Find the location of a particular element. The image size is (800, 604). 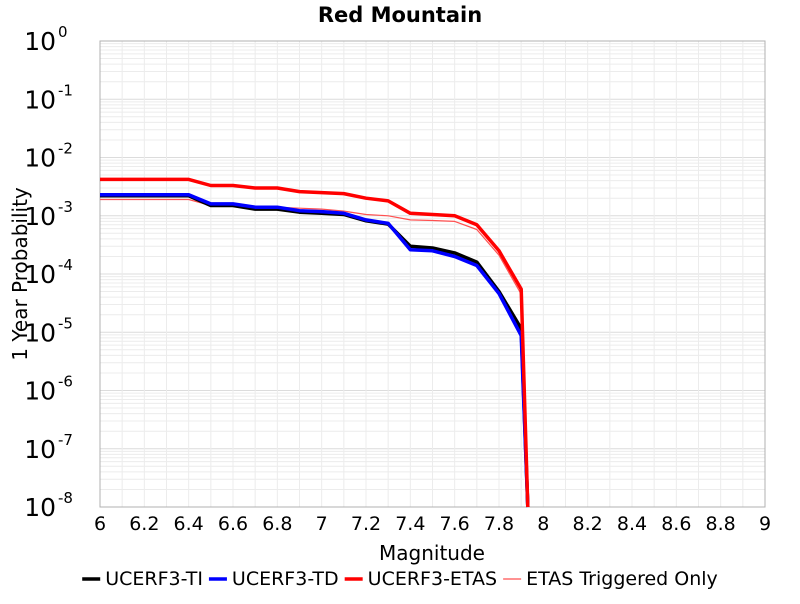

y-tick-exponent: -8 is located at coordinates (65, 498).